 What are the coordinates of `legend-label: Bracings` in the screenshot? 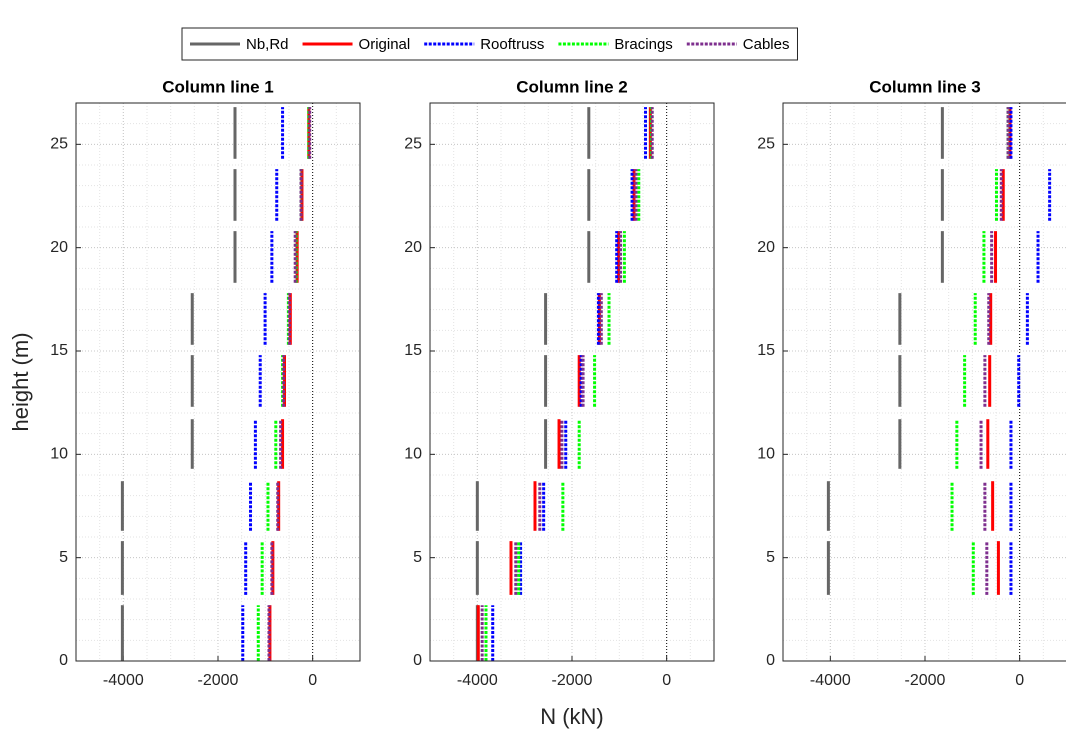 It's located at (643, 44).